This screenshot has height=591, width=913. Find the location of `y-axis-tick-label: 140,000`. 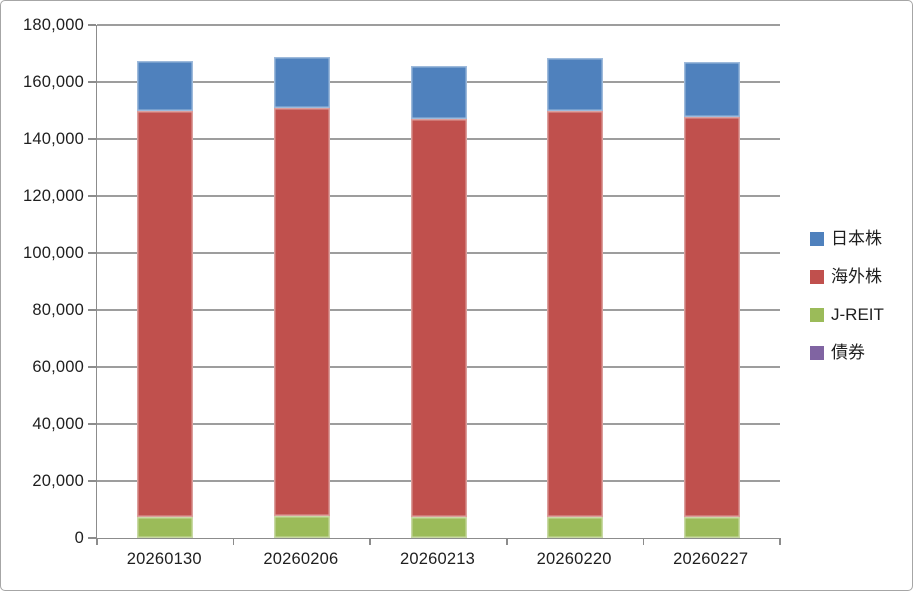

y-axis-tick-label: 140,000 is located at coordinates (53, 139).